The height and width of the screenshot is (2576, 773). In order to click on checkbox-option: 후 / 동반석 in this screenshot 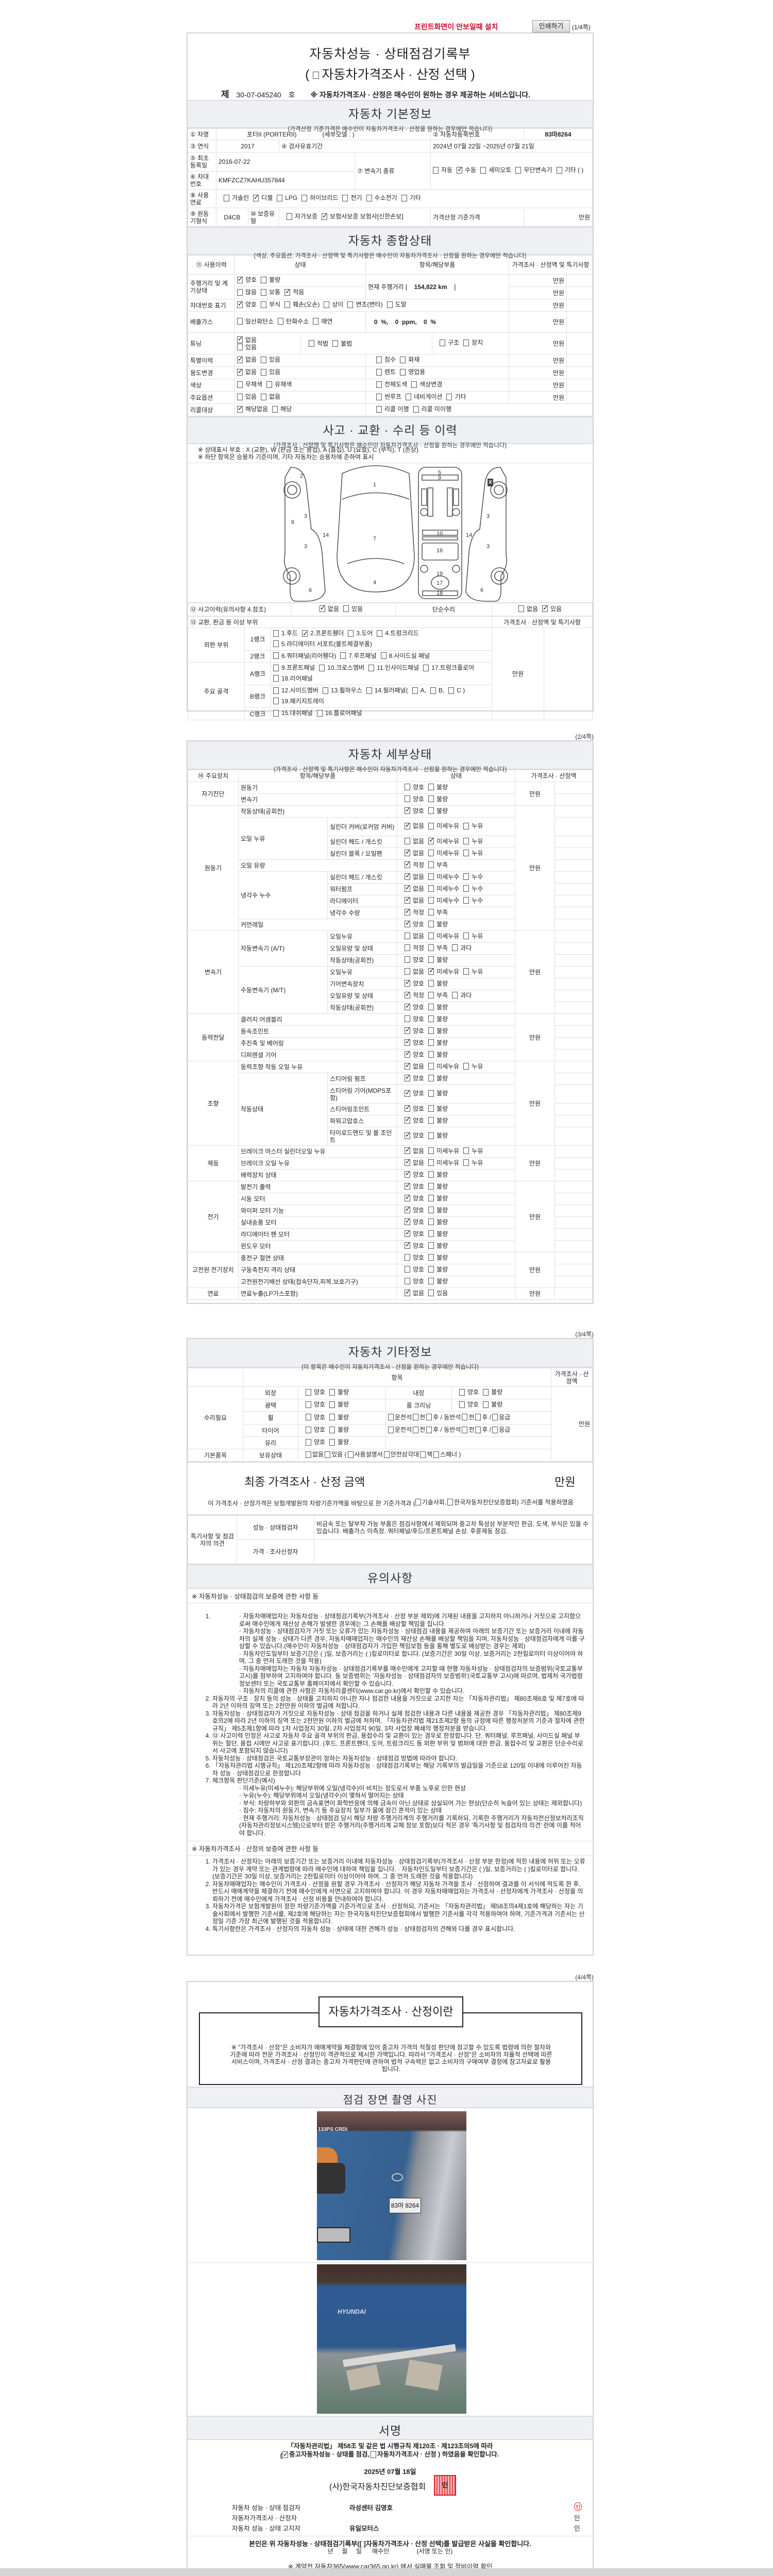, I will do `click(443, 1429)`.